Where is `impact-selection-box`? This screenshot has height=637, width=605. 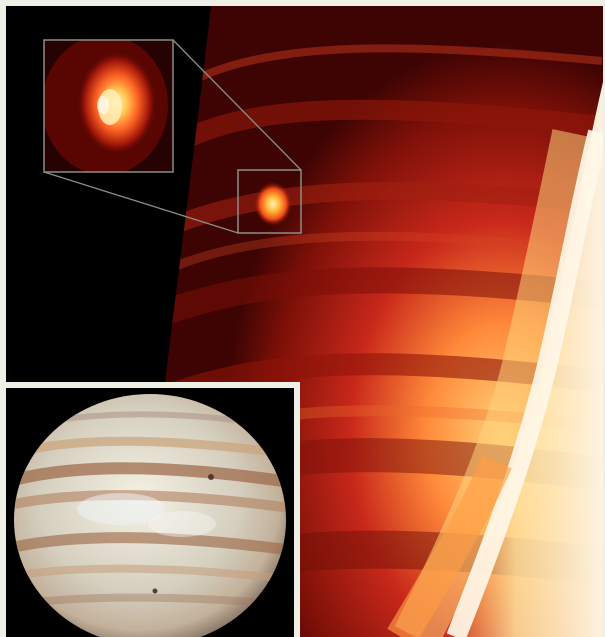 impact-selection-box is located at coordinates (269, 201).